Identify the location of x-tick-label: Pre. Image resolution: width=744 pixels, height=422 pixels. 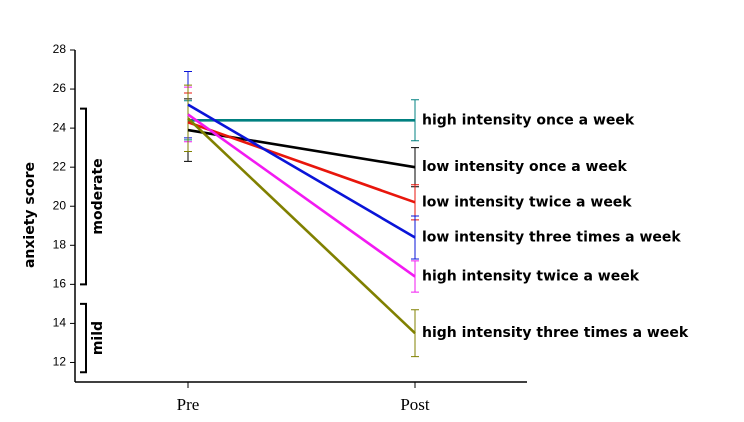
(188, 404).